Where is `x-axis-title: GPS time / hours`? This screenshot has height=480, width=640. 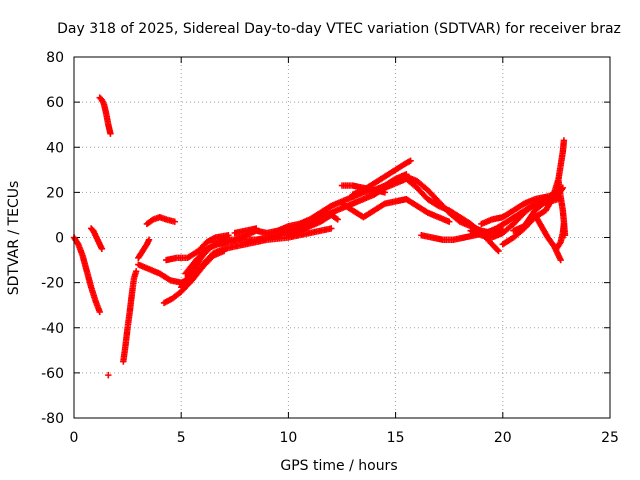
x-axis-title: GPS time / hours is located at coordinates (338, 466).